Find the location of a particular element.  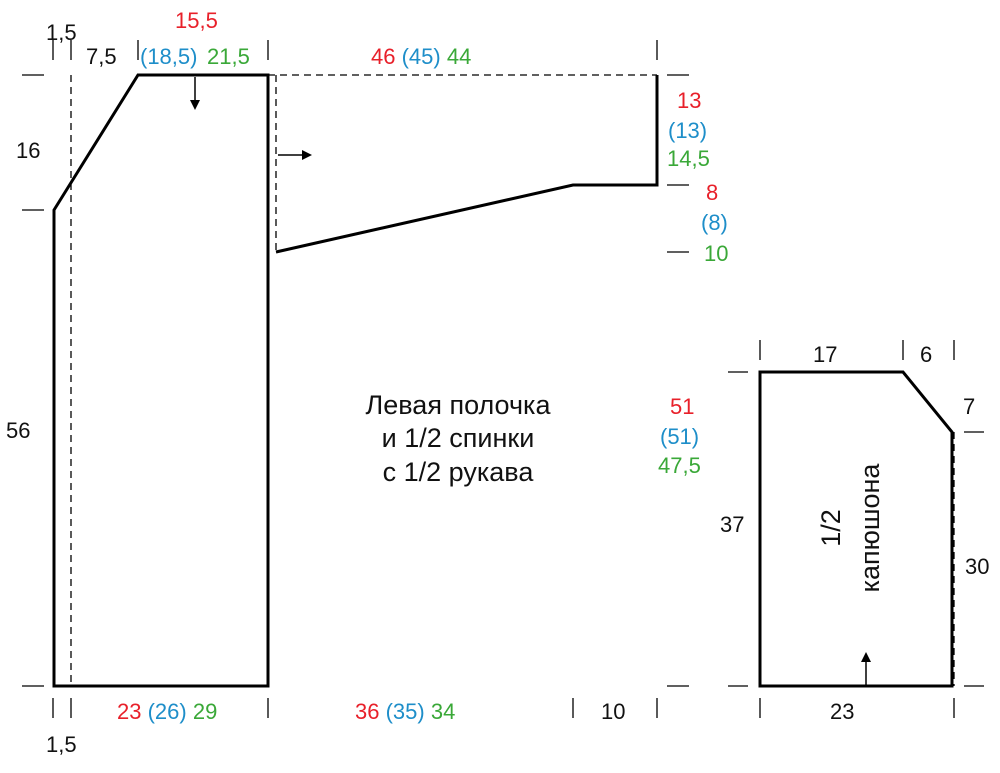

sleeve-length-top-labels: 46 (45) 44 is located at coordinates (421, 56).